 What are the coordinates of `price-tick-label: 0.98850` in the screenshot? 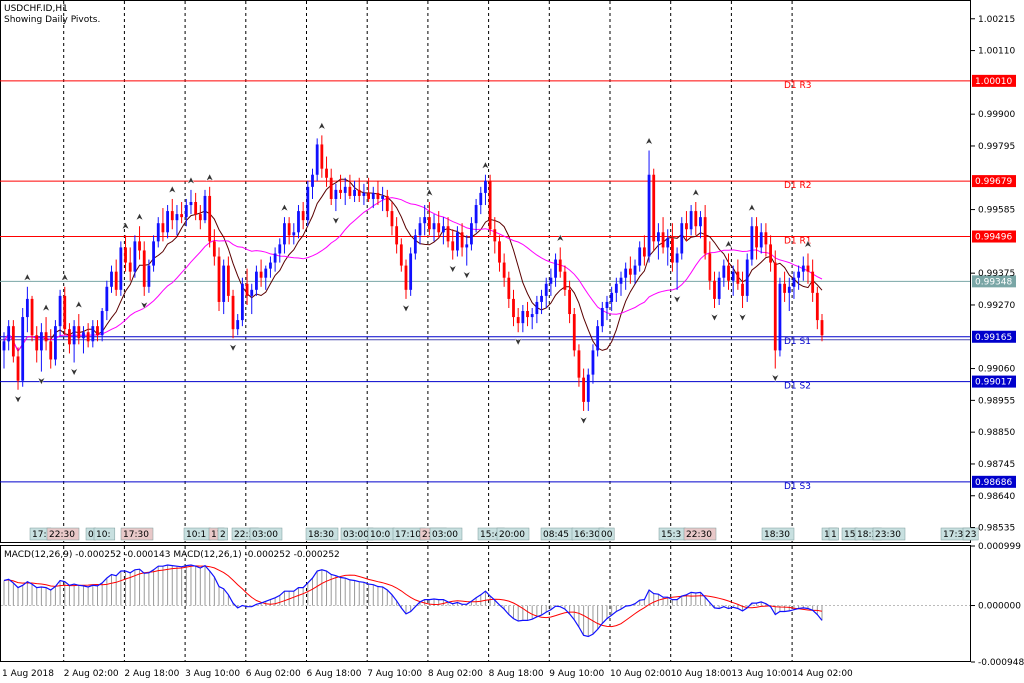 It's located at (996, 433).